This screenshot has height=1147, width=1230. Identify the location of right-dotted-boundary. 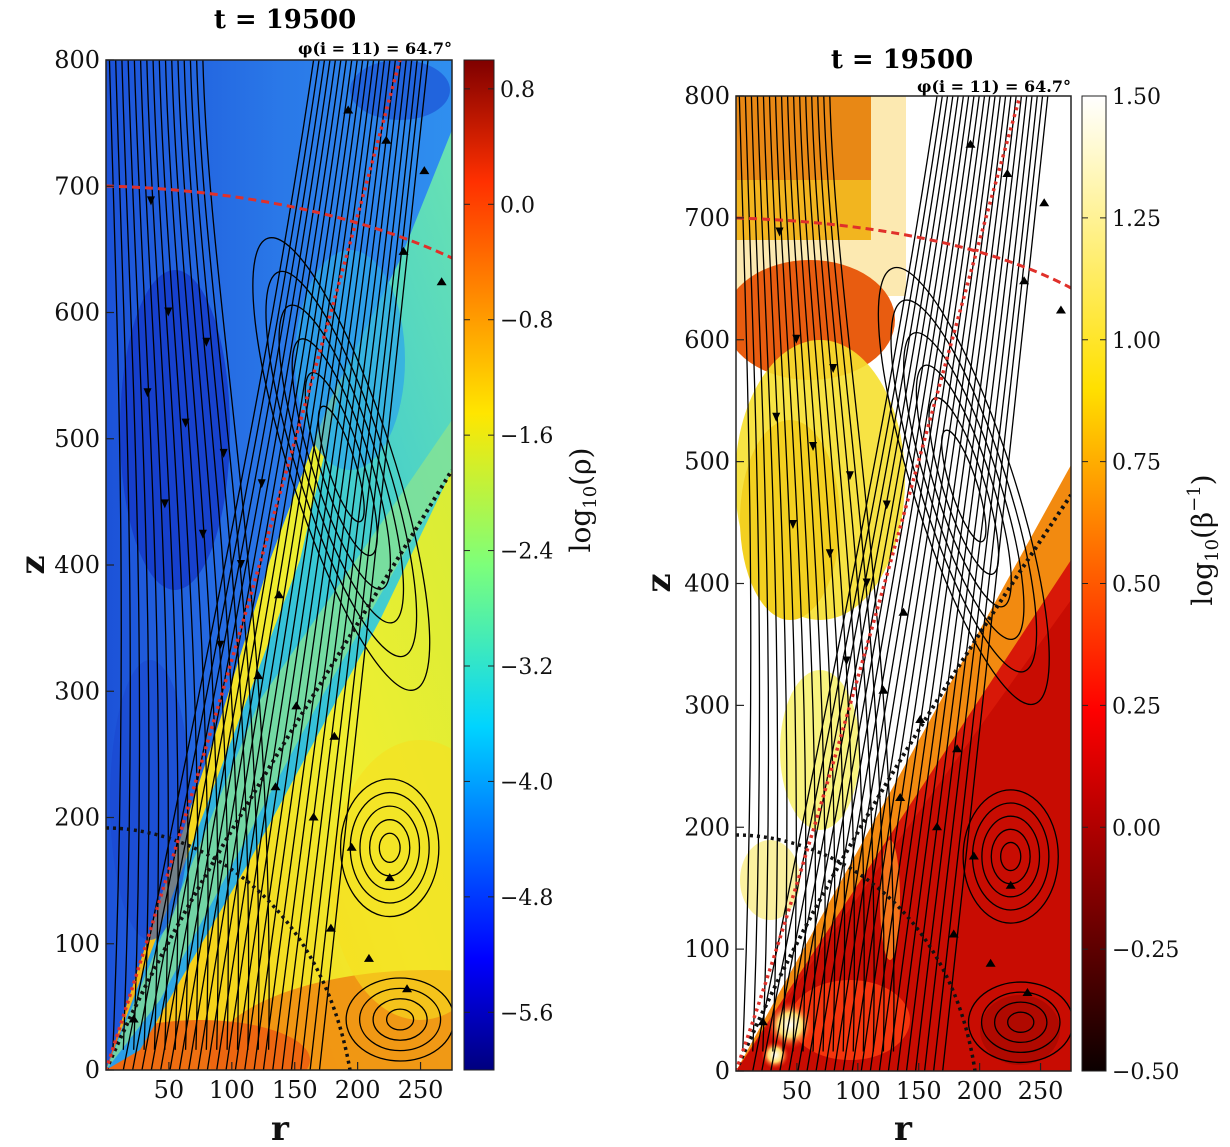
(903, 782).